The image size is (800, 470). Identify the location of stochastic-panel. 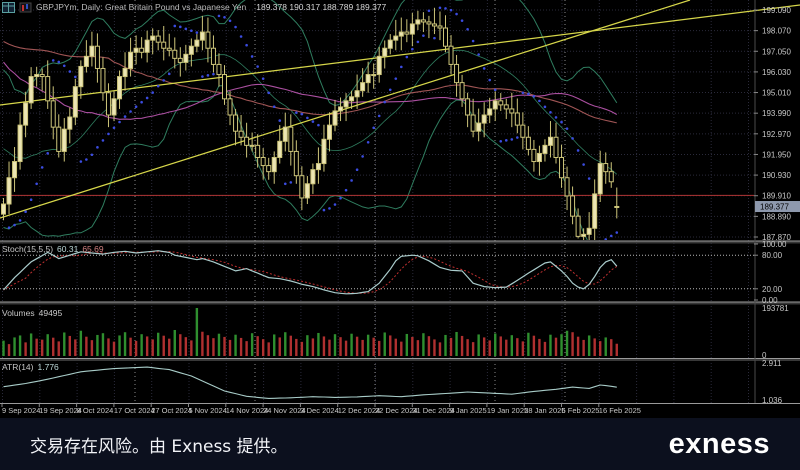
(377, 272).